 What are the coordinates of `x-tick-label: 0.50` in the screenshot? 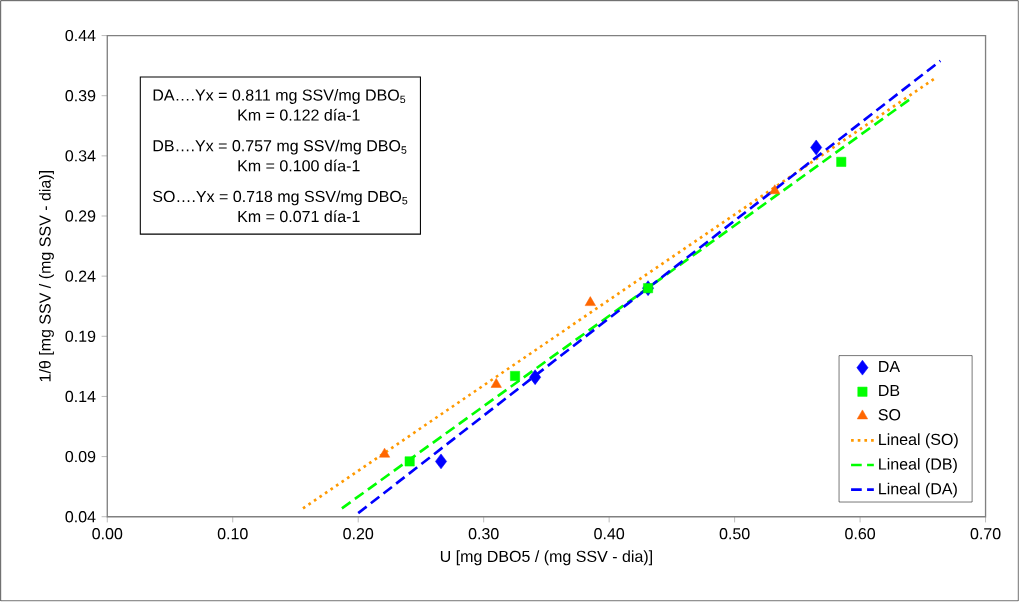 It's located at (734, 534).